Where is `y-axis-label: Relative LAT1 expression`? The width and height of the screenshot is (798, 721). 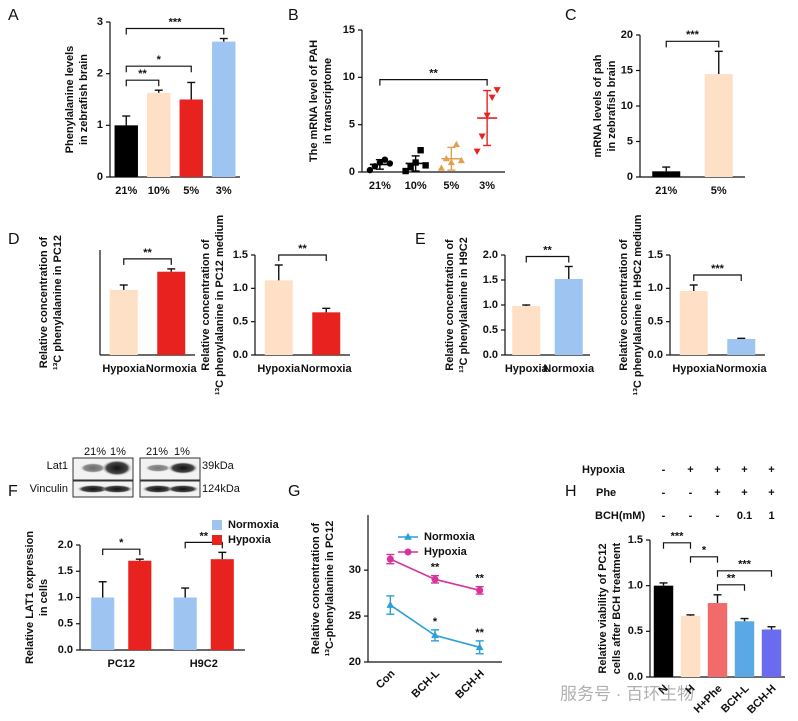 y-axis-label: Relative LAT1 expression is located at coordinates (30, 597).